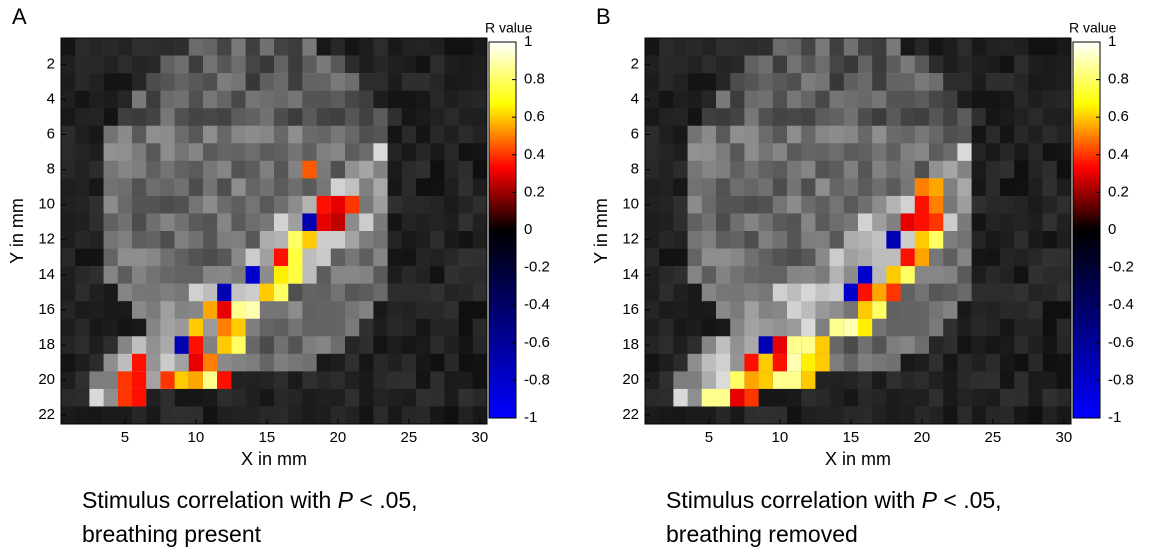 The width and height of the screenshot is (1150, 549). I want to click on x-tick-label: 25, so click(993, 437).